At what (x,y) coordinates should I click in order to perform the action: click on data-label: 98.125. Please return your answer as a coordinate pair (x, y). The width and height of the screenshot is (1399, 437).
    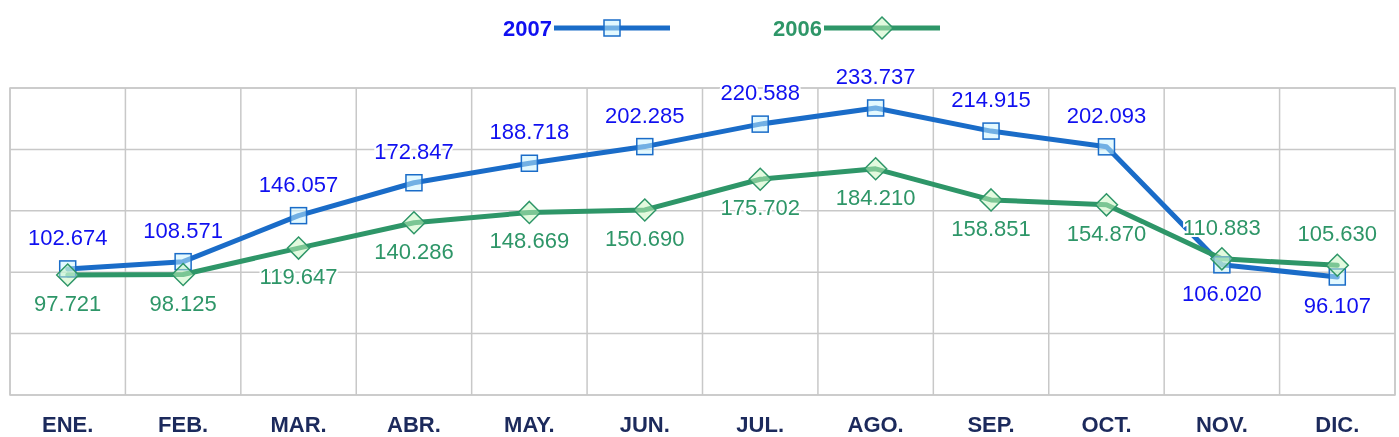
    Looking at the image, I should click on (183, 303).